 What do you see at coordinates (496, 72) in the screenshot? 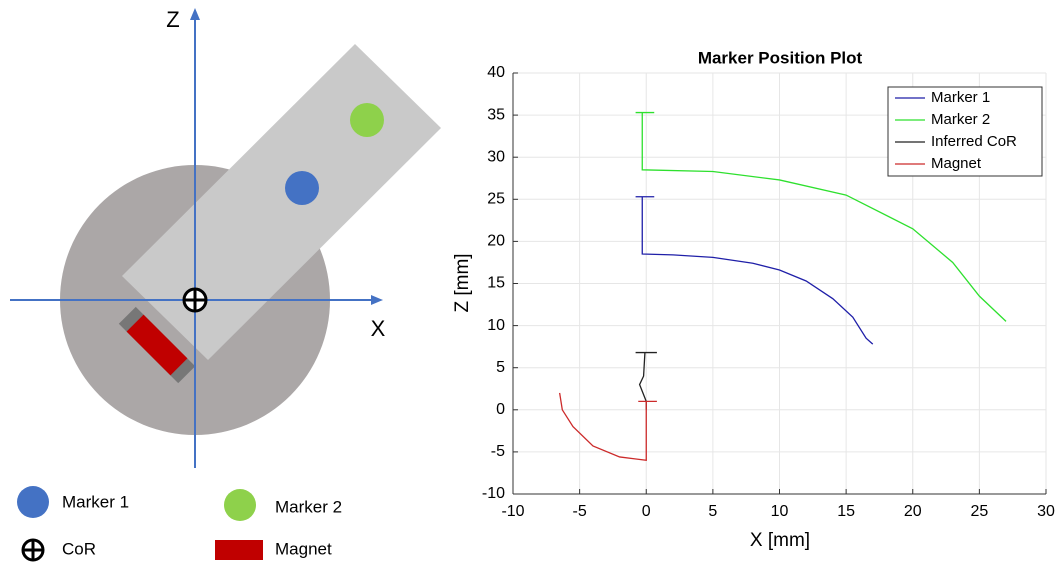
I see `y-tick-label: 40` at bounding box center [496, 72].